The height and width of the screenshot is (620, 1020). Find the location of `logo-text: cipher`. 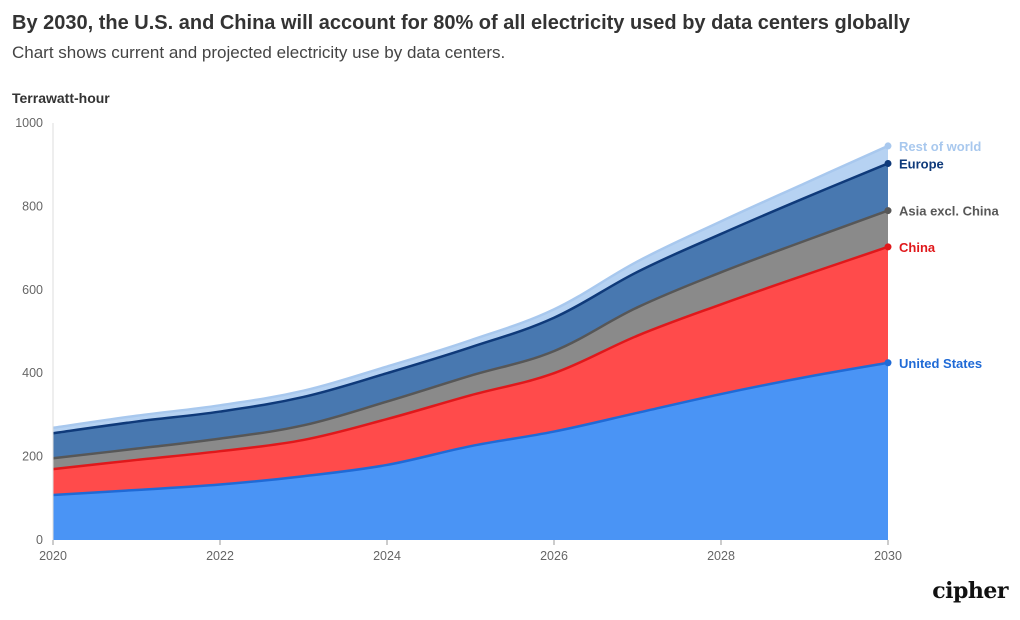

logo-text: cipher is located at coordinates (970, 591).